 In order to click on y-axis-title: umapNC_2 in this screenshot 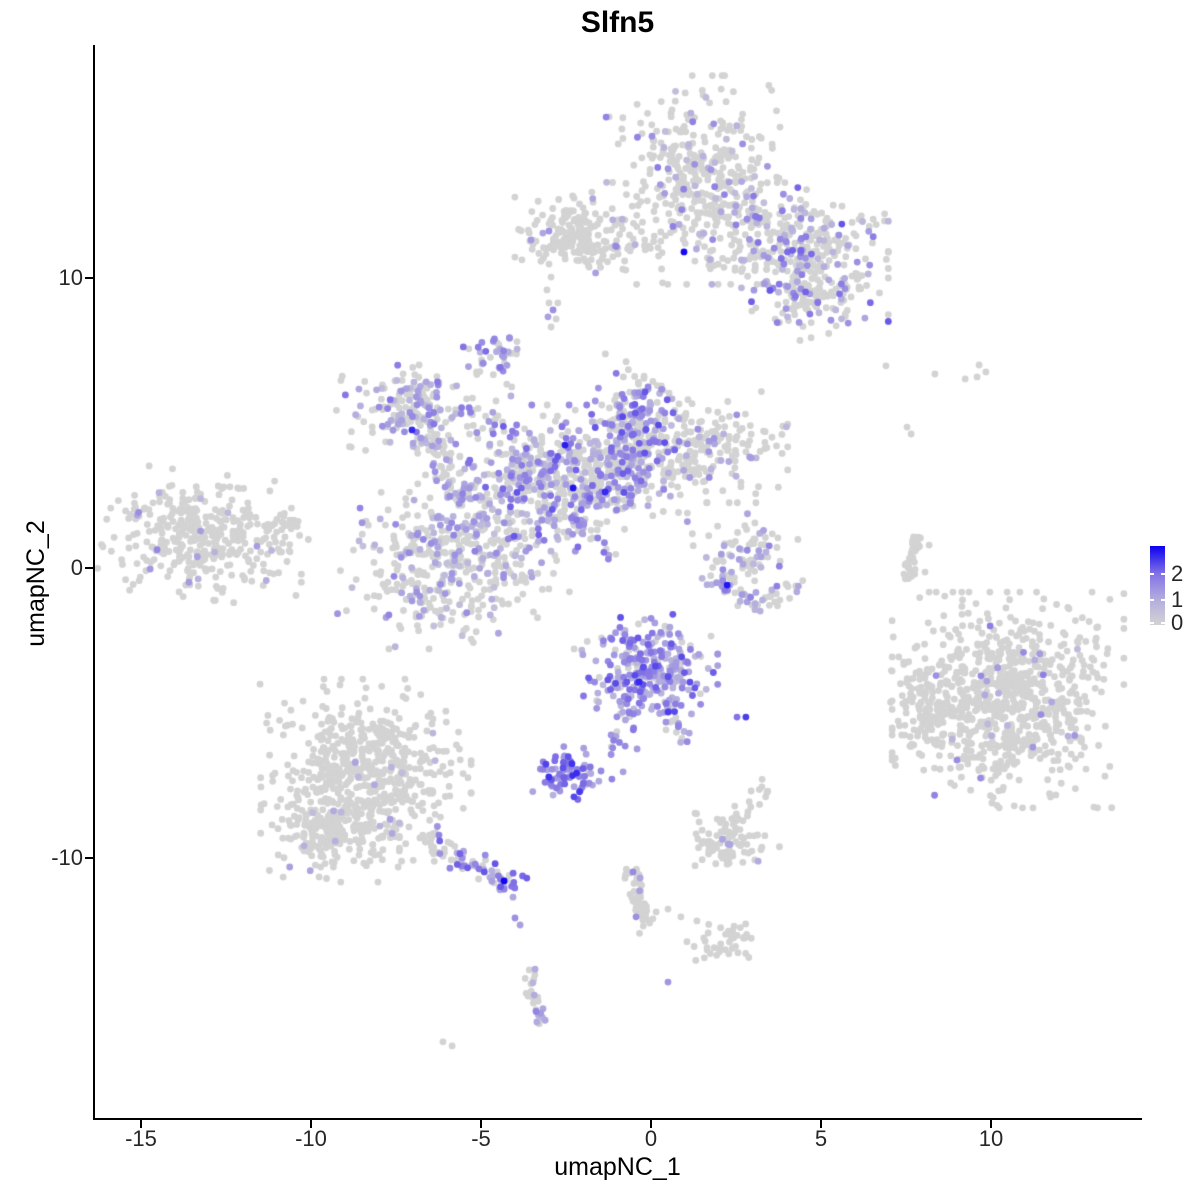, I will do `click(36, 583)`.